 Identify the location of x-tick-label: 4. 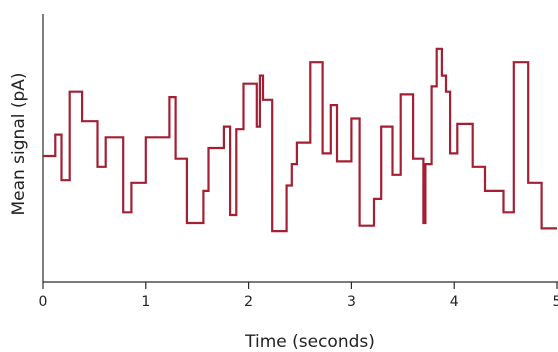
(454, 302).